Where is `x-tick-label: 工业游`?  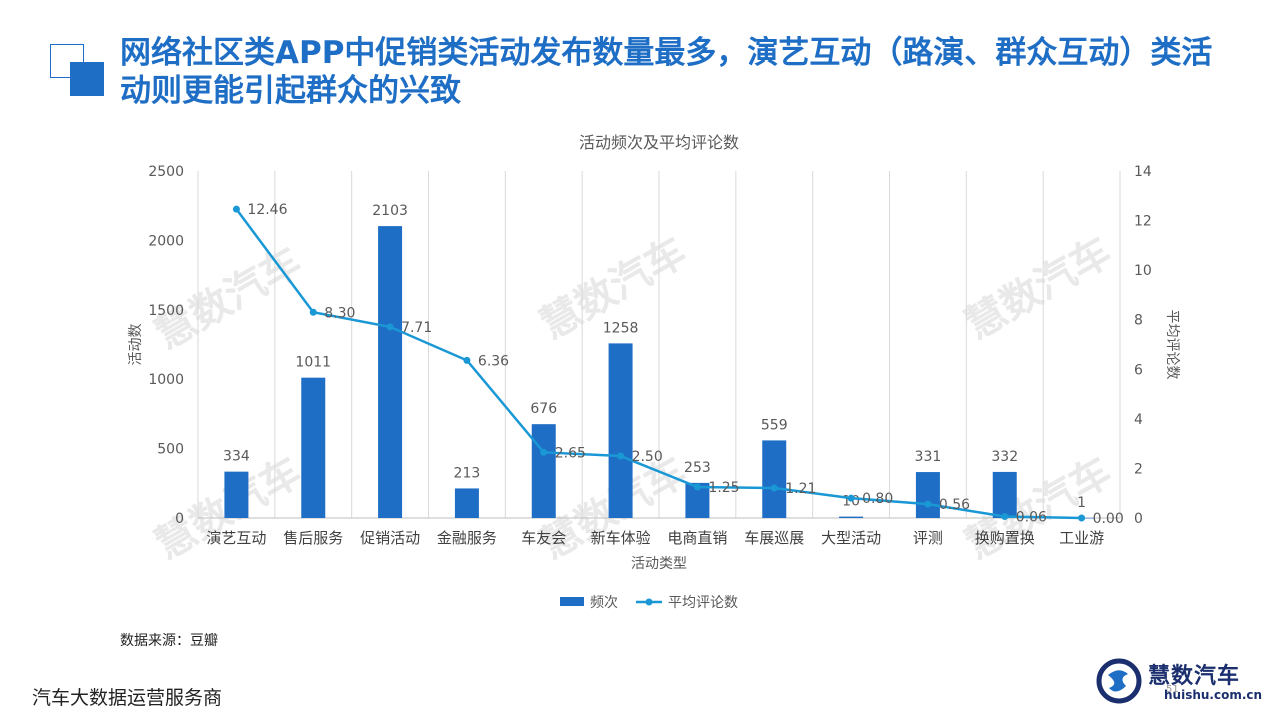 x-tick-label: 工业游 is located at coordinates (1081, 538).